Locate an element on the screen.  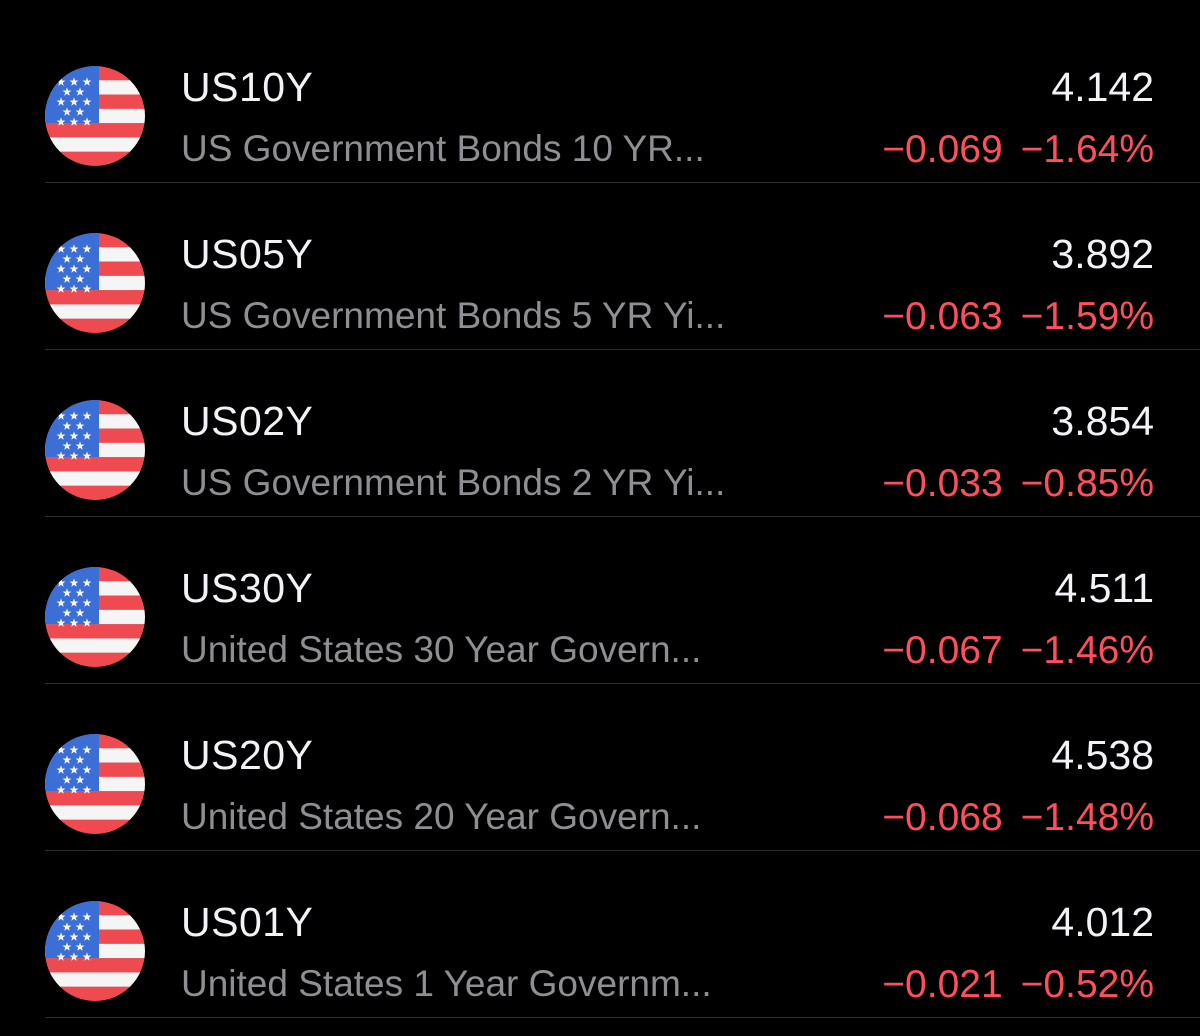
price-value: 4.012 is located at coordinates (1102, 922).